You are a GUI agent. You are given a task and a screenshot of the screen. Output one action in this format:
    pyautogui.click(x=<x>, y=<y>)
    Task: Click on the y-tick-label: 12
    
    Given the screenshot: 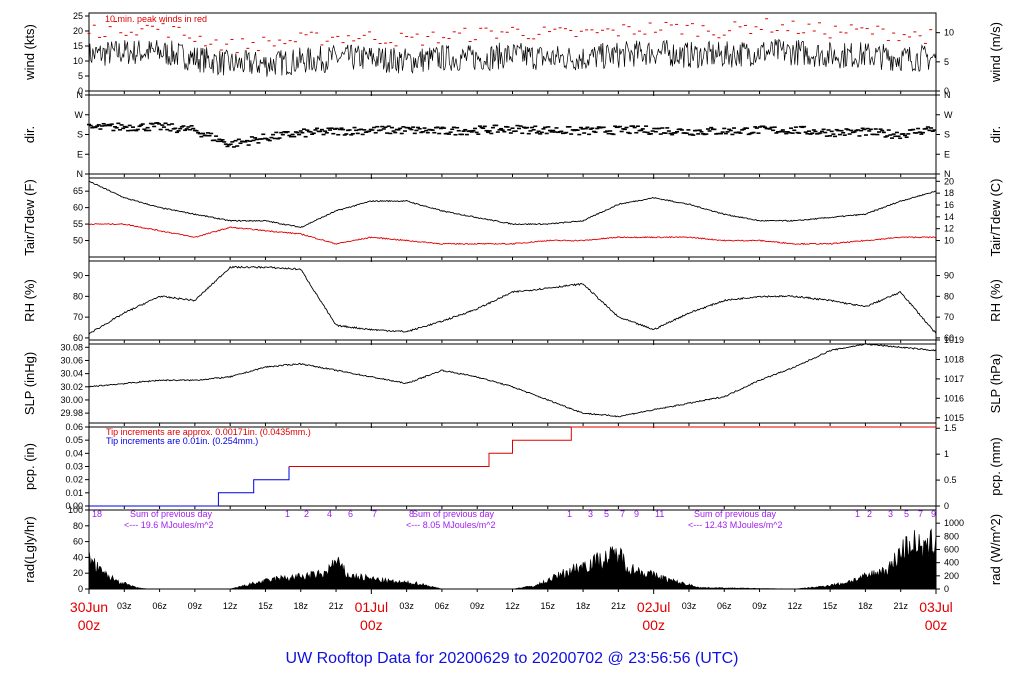 What is the action you would take?
    pyautogui.click(x=949, y=229)
    